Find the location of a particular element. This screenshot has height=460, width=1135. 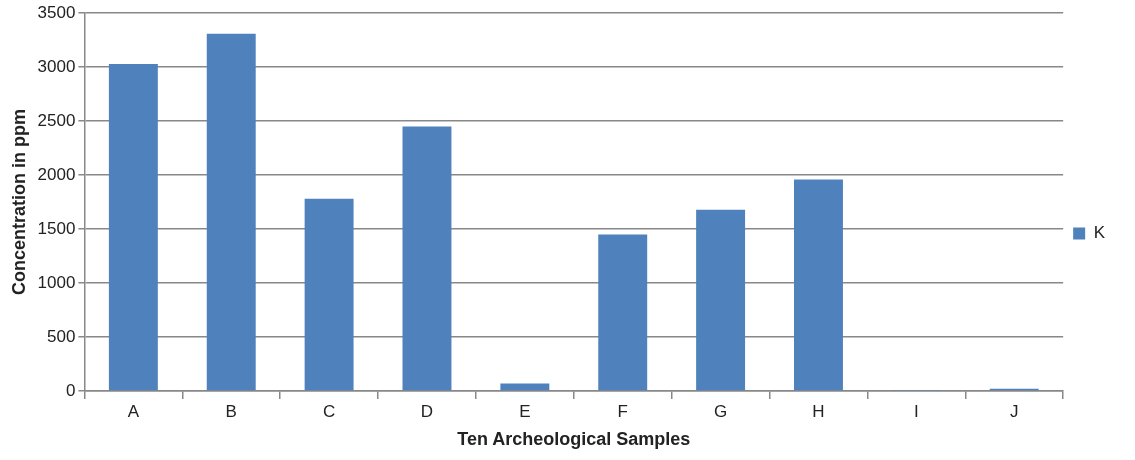

y-tick-label: 2000 is located at coordinates (56, 174).